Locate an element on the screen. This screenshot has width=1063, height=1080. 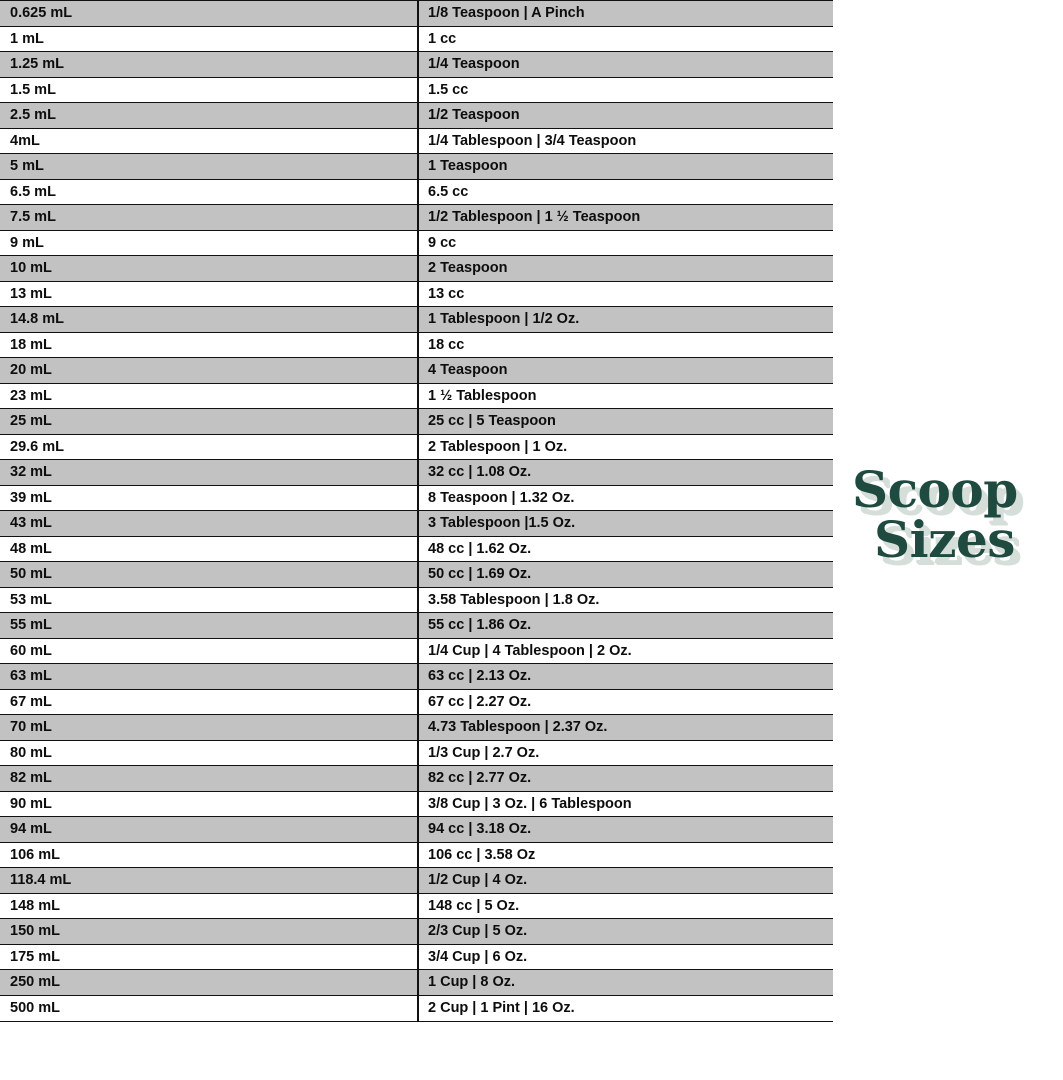
cell-volume: 4mL is located at coordinates (25, 141).